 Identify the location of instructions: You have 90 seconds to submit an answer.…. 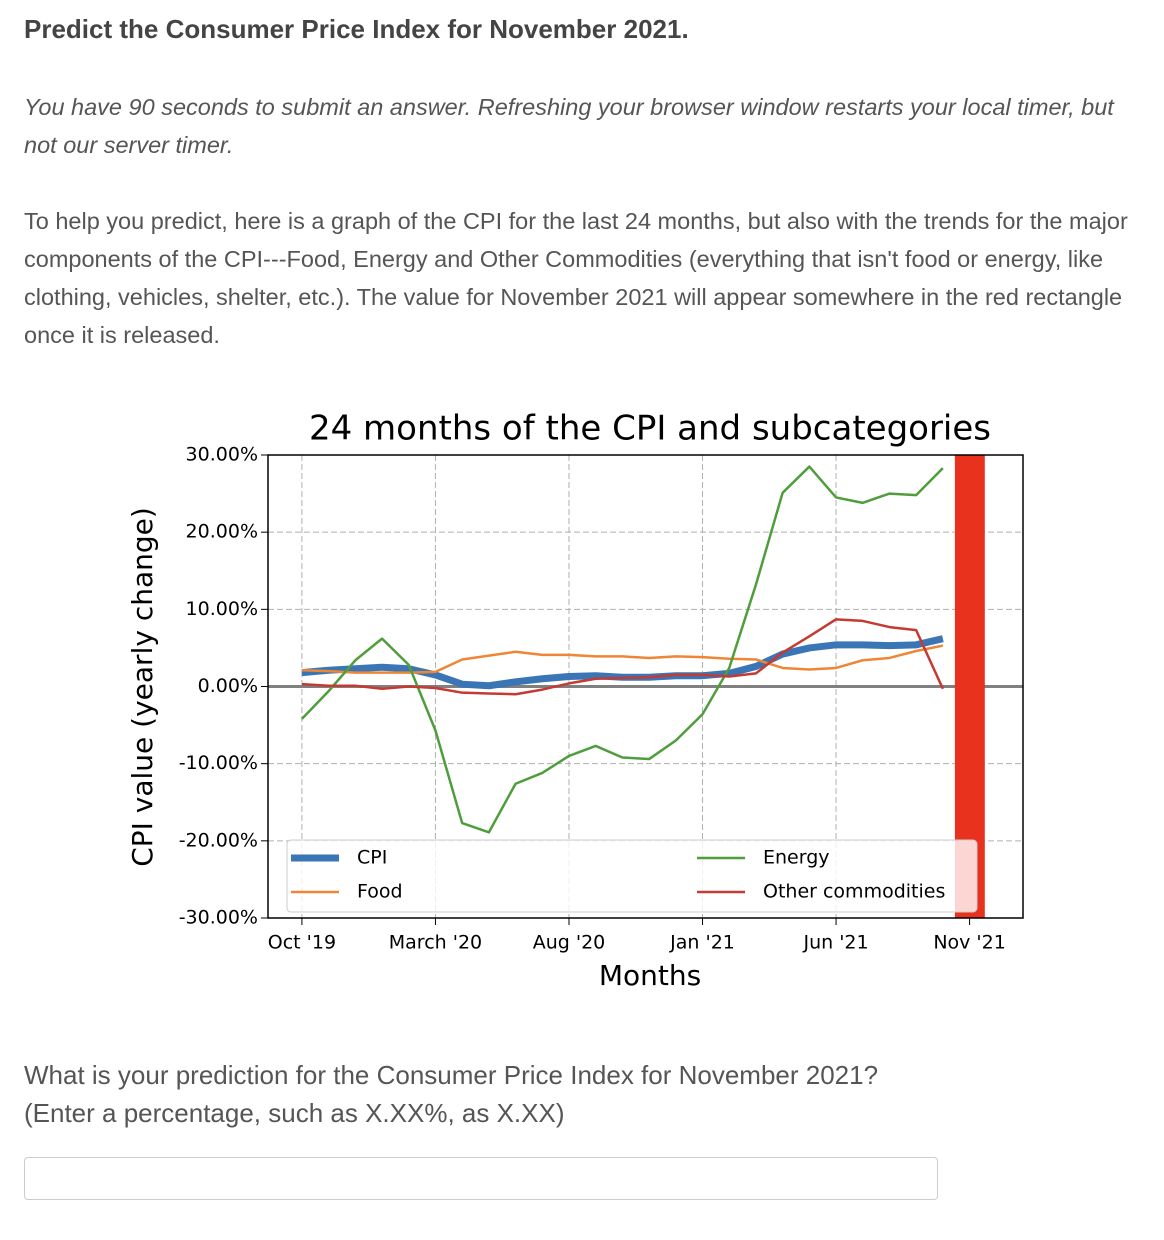
(569, 126).